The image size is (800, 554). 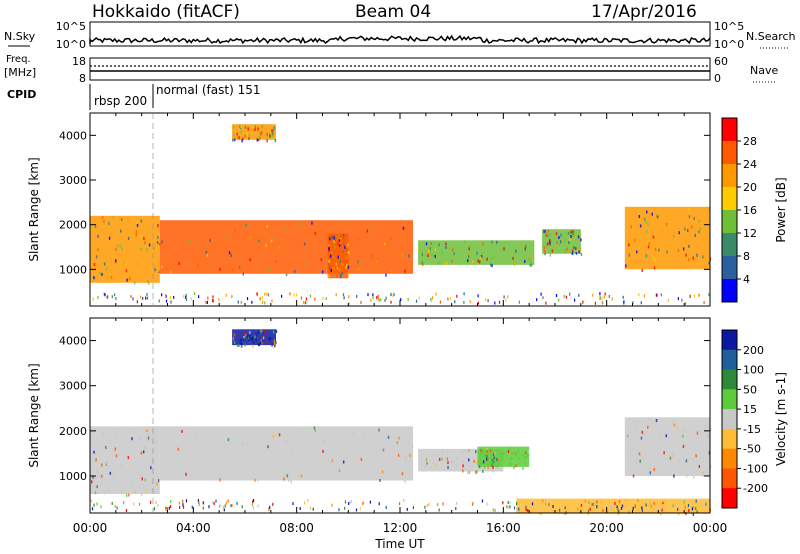 What do you see at coordinates (71, 26) in the screenshot?
I see `nsky-tick-top: 10^5` at bounding box center [71, 26].